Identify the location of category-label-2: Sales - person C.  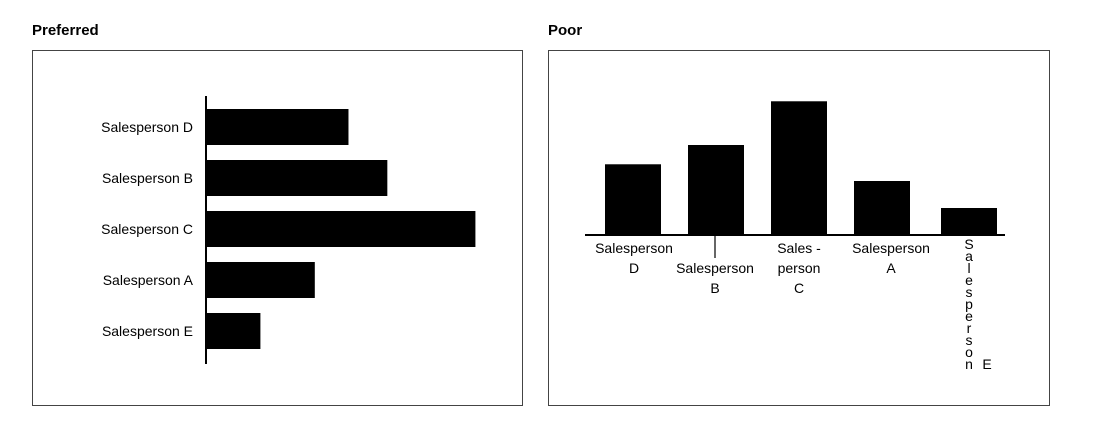
(799, 268).